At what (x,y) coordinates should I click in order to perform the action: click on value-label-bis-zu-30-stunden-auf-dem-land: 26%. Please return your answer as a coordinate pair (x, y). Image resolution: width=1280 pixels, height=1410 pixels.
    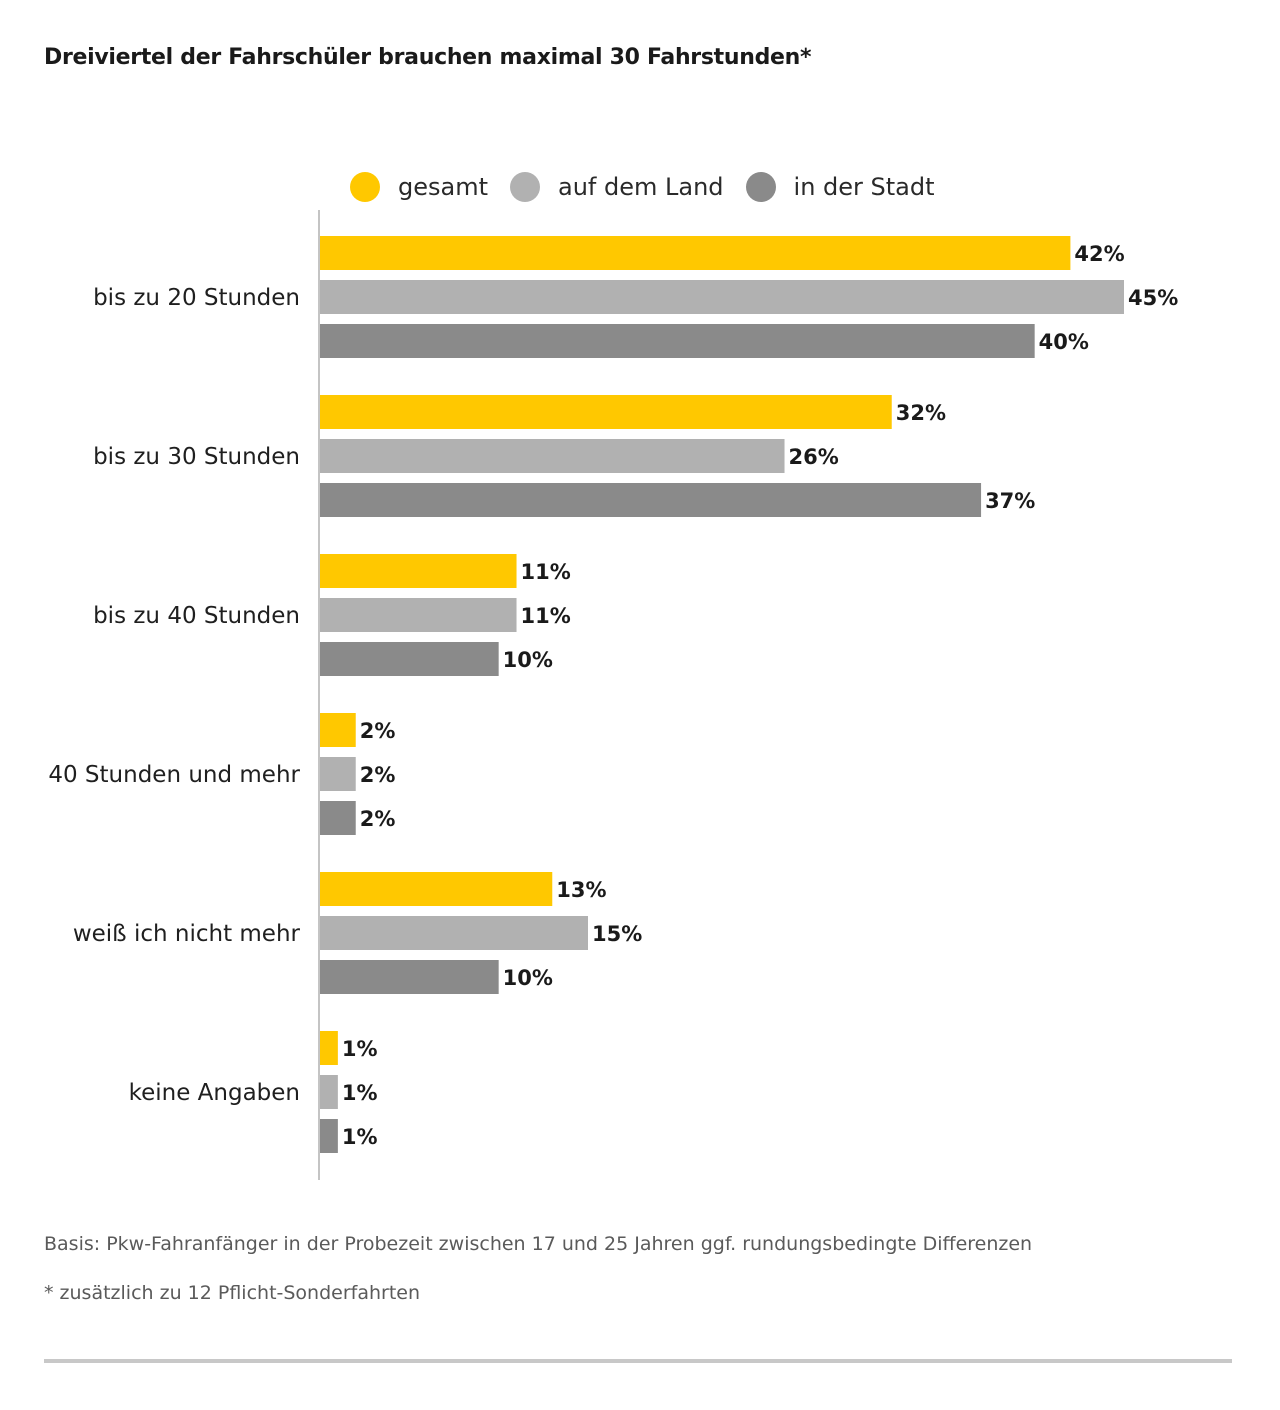
    Looking at the image, I should click on (814, 457).